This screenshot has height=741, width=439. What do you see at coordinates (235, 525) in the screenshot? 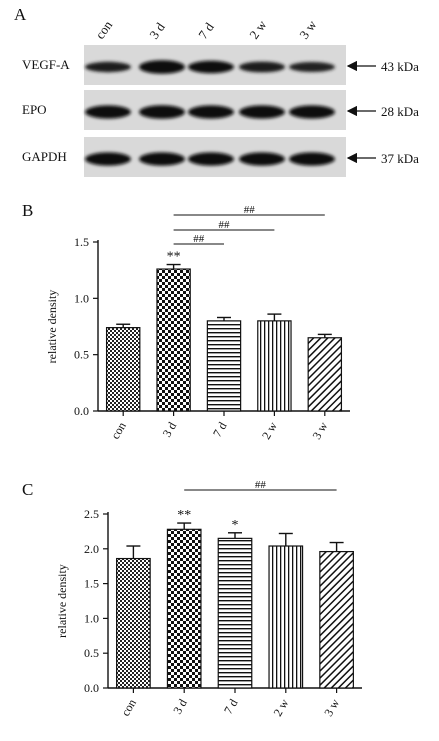
I see `significance-star: *` at bounding box center [235, 525].